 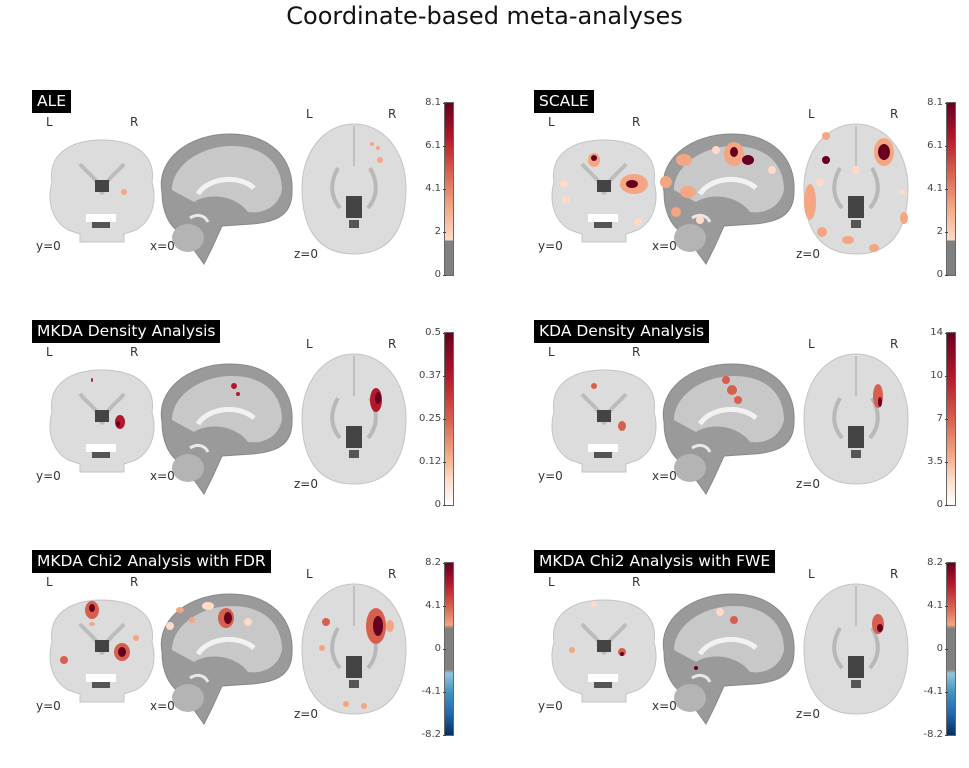 I want to click on colorbar-tick-label: 8.1, so click(x=934, y=103).